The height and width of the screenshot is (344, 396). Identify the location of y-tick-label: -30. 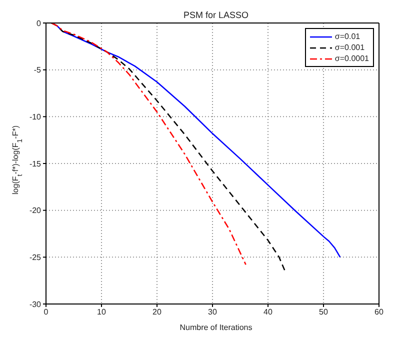
(35, 304).